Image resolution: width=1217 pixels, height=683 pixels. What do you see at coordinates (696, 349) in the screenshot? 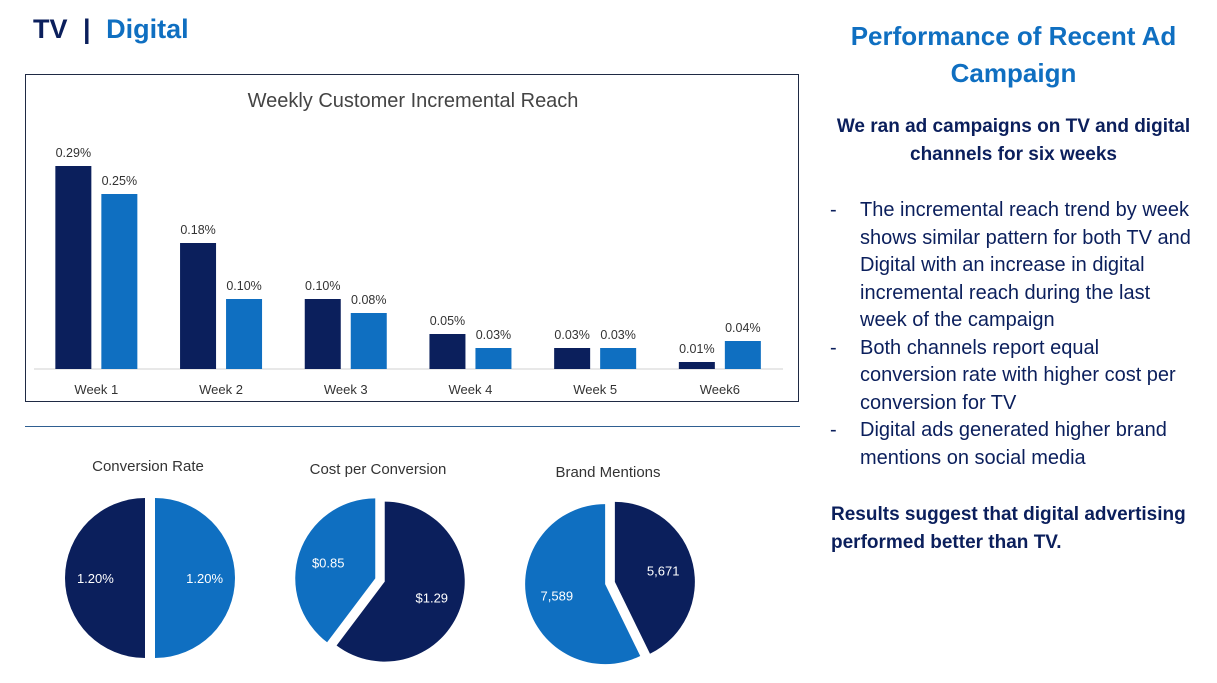
I see `bar-data-label: 0.01%` at bounding box center [696, 349].